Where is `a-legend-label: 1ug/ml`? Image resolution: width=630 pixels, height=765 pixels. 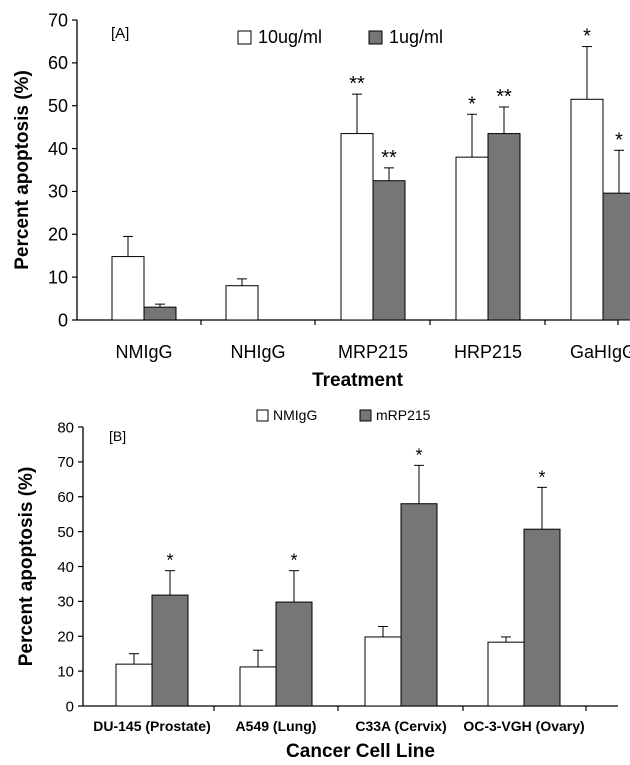 a-legend-label: 1ug/ml is located at coordinates (416, 37).